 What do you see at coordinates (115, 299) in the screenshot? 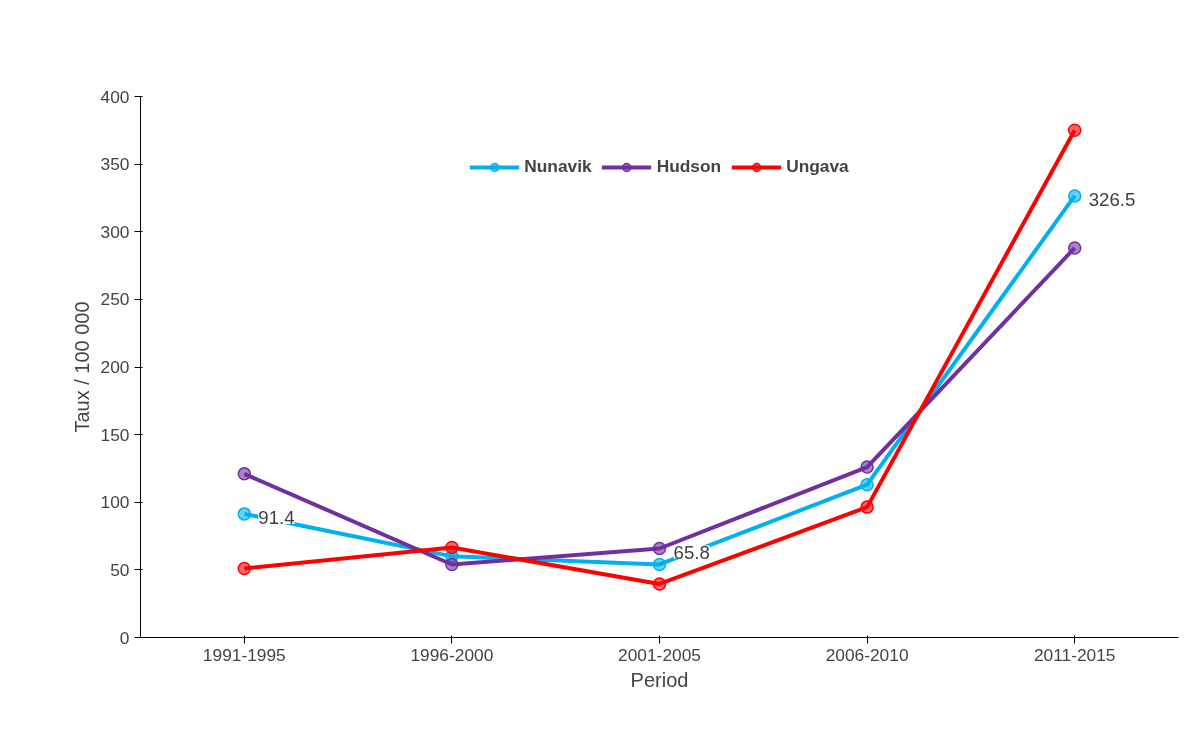
I see `y-tick-label: 250` at bounding box center [115, 299].